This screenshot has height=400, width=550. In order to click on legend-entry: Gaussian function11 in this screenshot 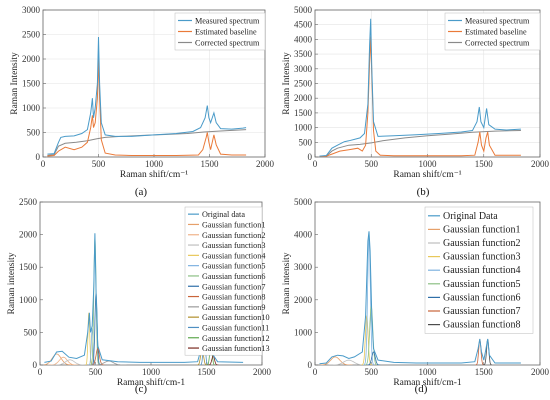, I will do `click(235, 327)`.